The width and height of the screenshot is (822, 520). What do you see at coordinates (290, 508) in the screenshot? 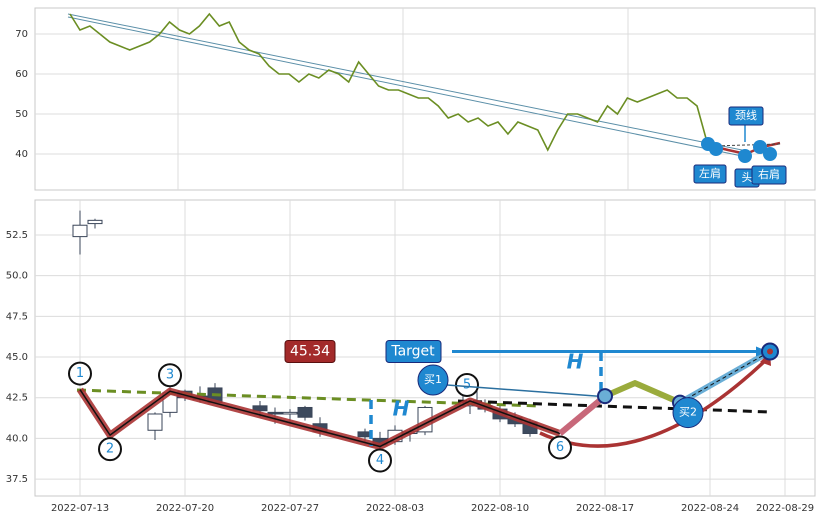
I see `x-tick-label: 2022-07-27` at bounding box center [290, 508].